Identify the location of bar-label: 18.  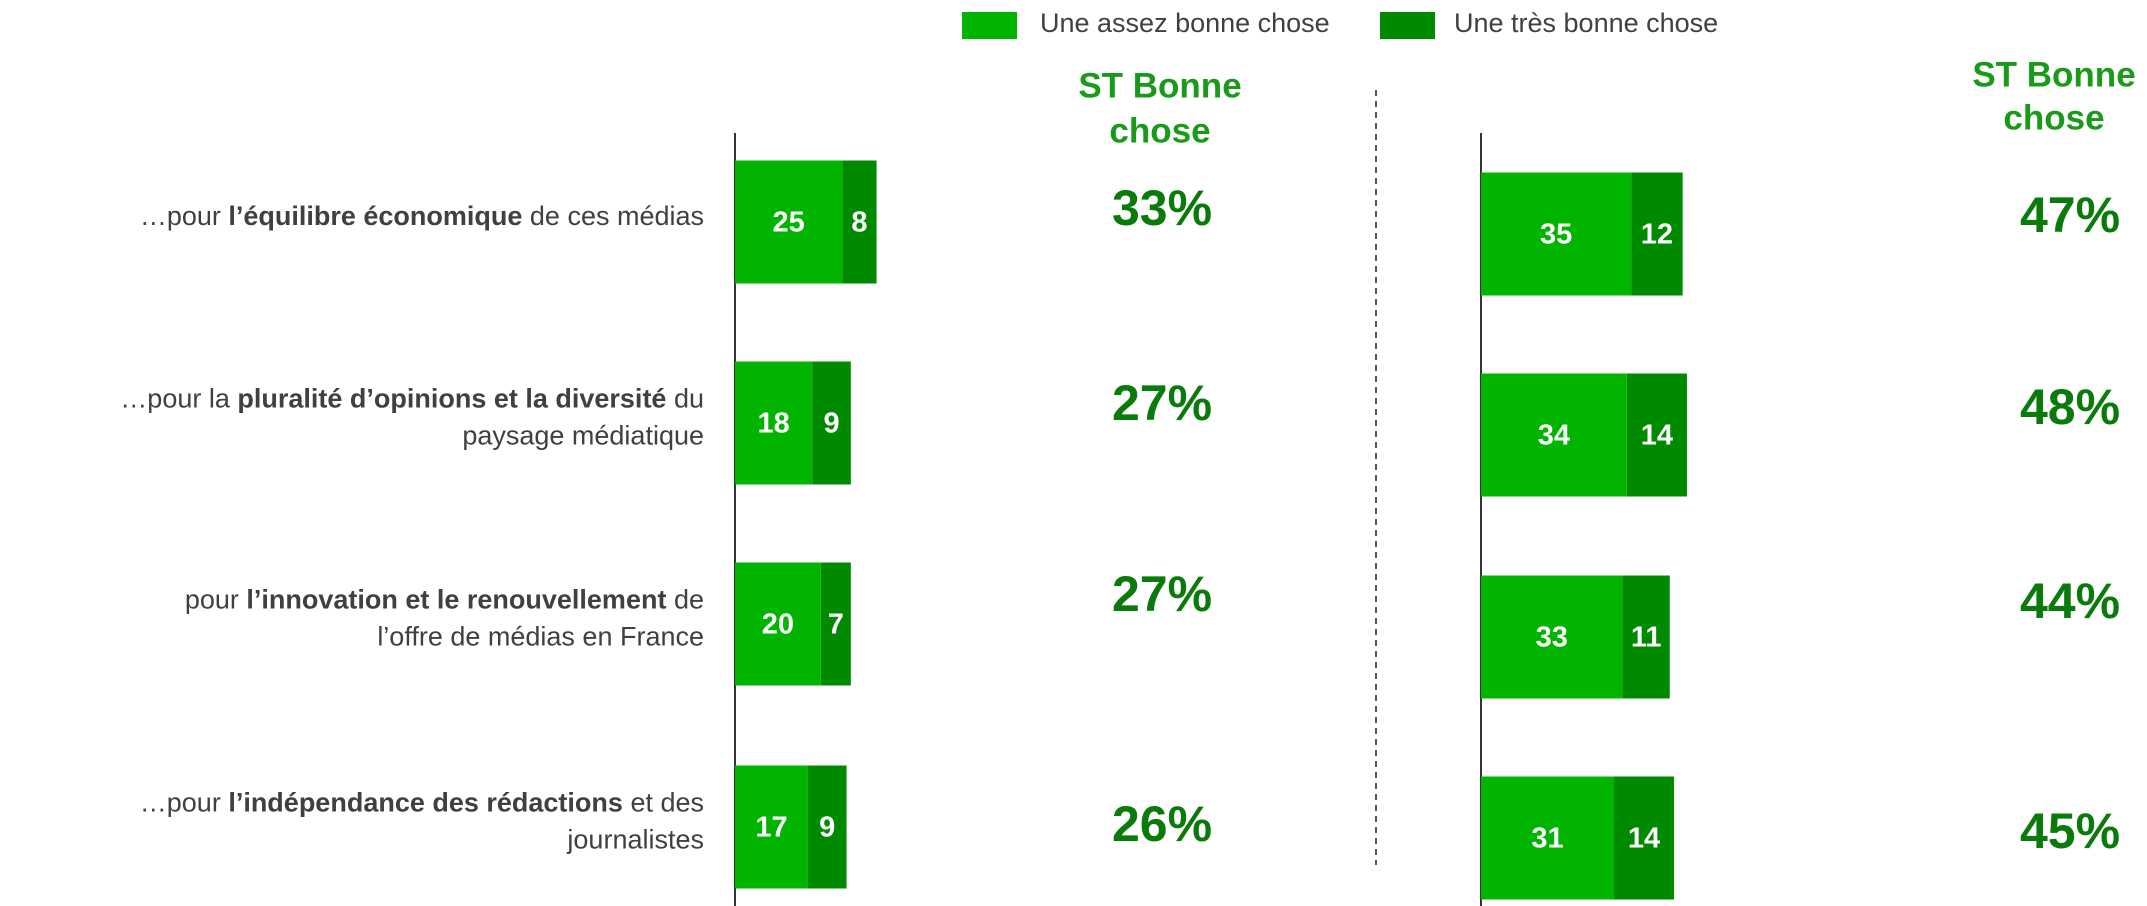
(773, 424).